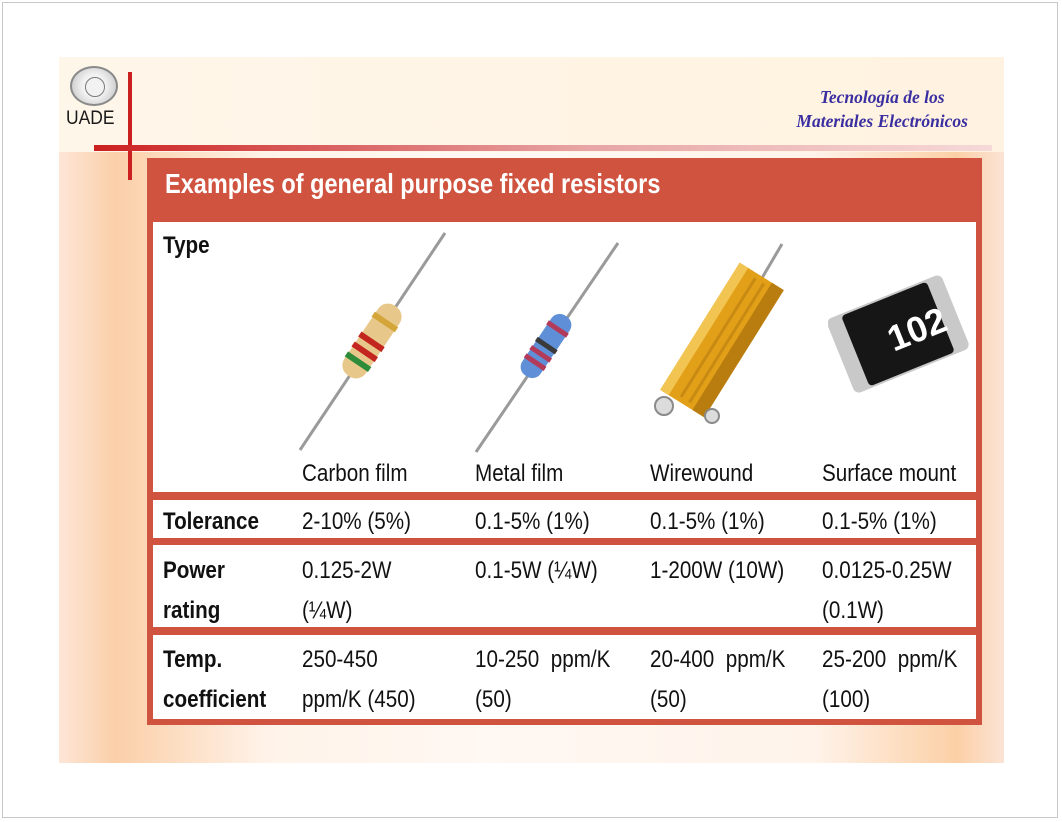 The width and height of the screenshot is (1062, 822). Describe the element at coordinates (355, 473) in the screenshot. I see `type-carbon-film: Carbon film` at that location.